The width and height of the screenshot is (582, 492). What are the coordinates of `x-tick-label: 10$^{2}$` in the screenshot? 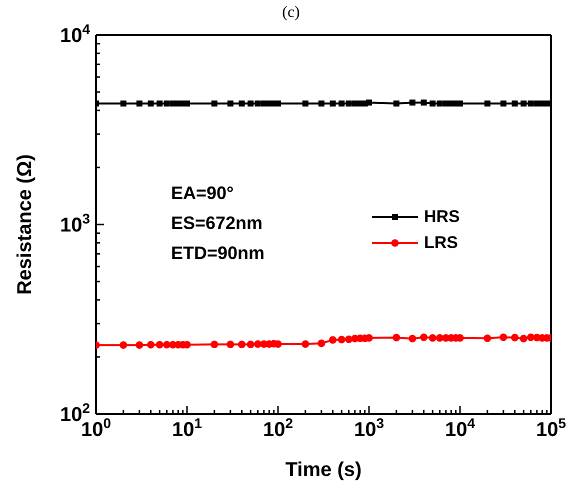 It's located at (278, 428).